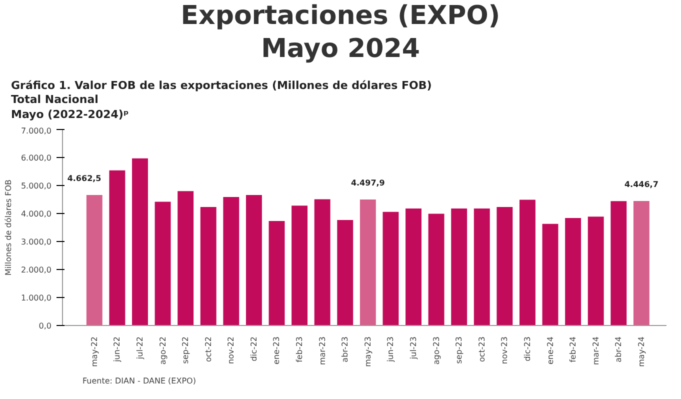 The width and height of the screenshot is (681, 399). I want to click on y-tick-label: 0,0, so click(45, 325).